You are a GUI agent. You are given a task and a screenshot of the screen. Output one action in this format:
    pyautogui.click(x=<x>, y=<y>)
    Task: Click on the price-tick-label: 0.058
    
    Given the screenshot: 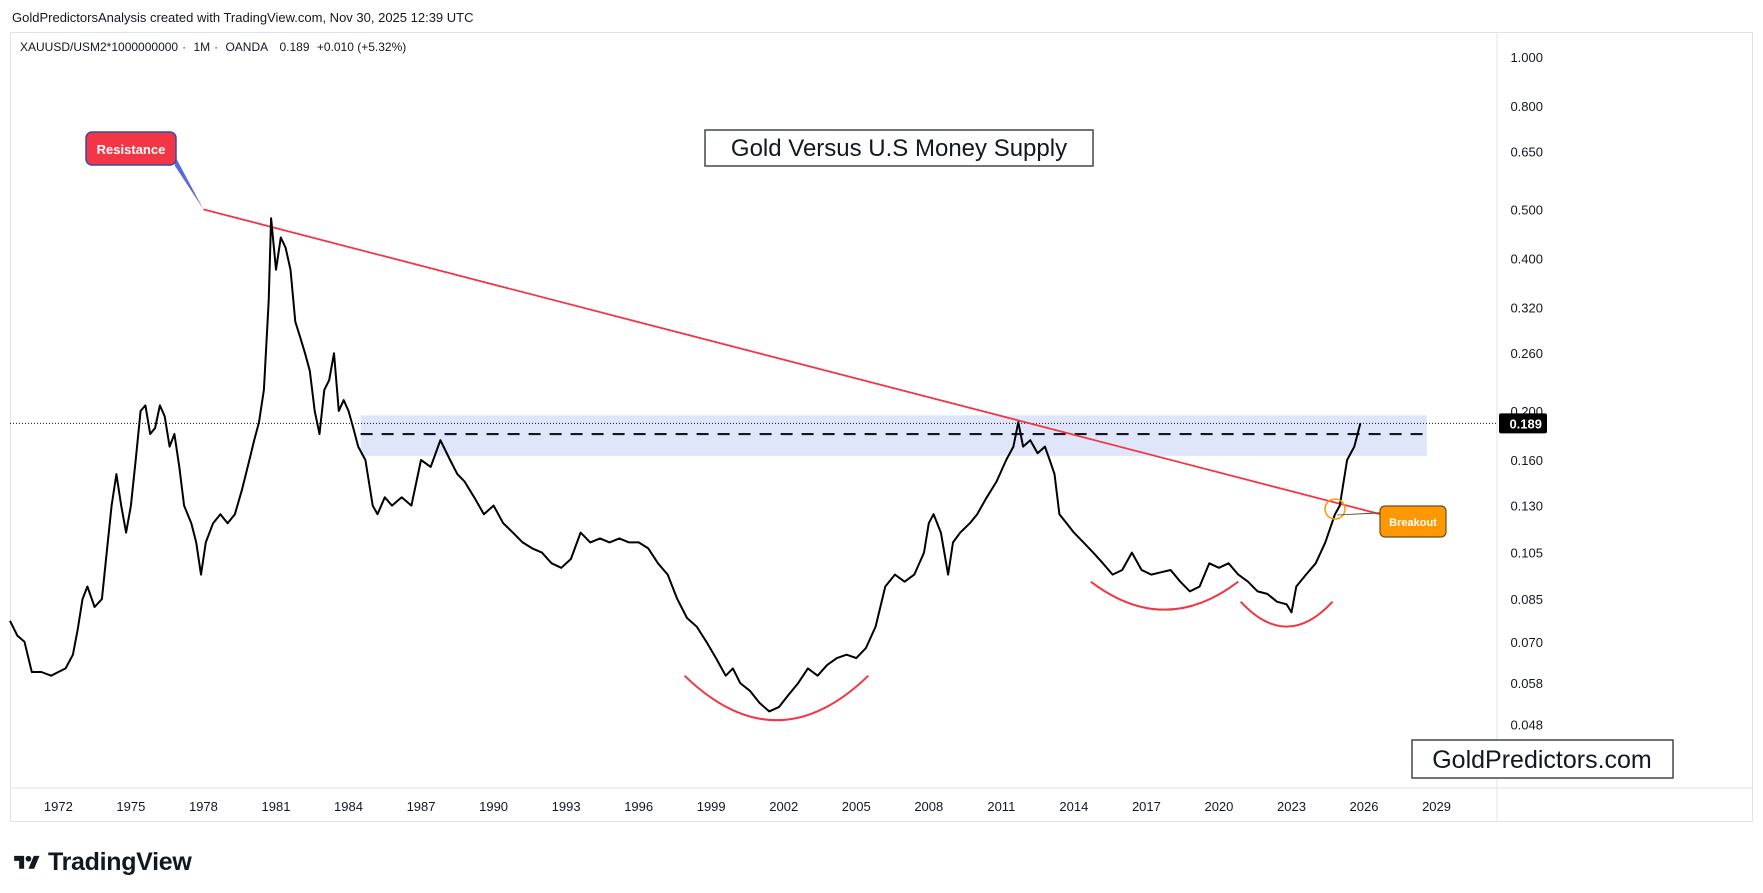 What is the action you would take?
    pyautogui.click(x=1526, y=683)
    